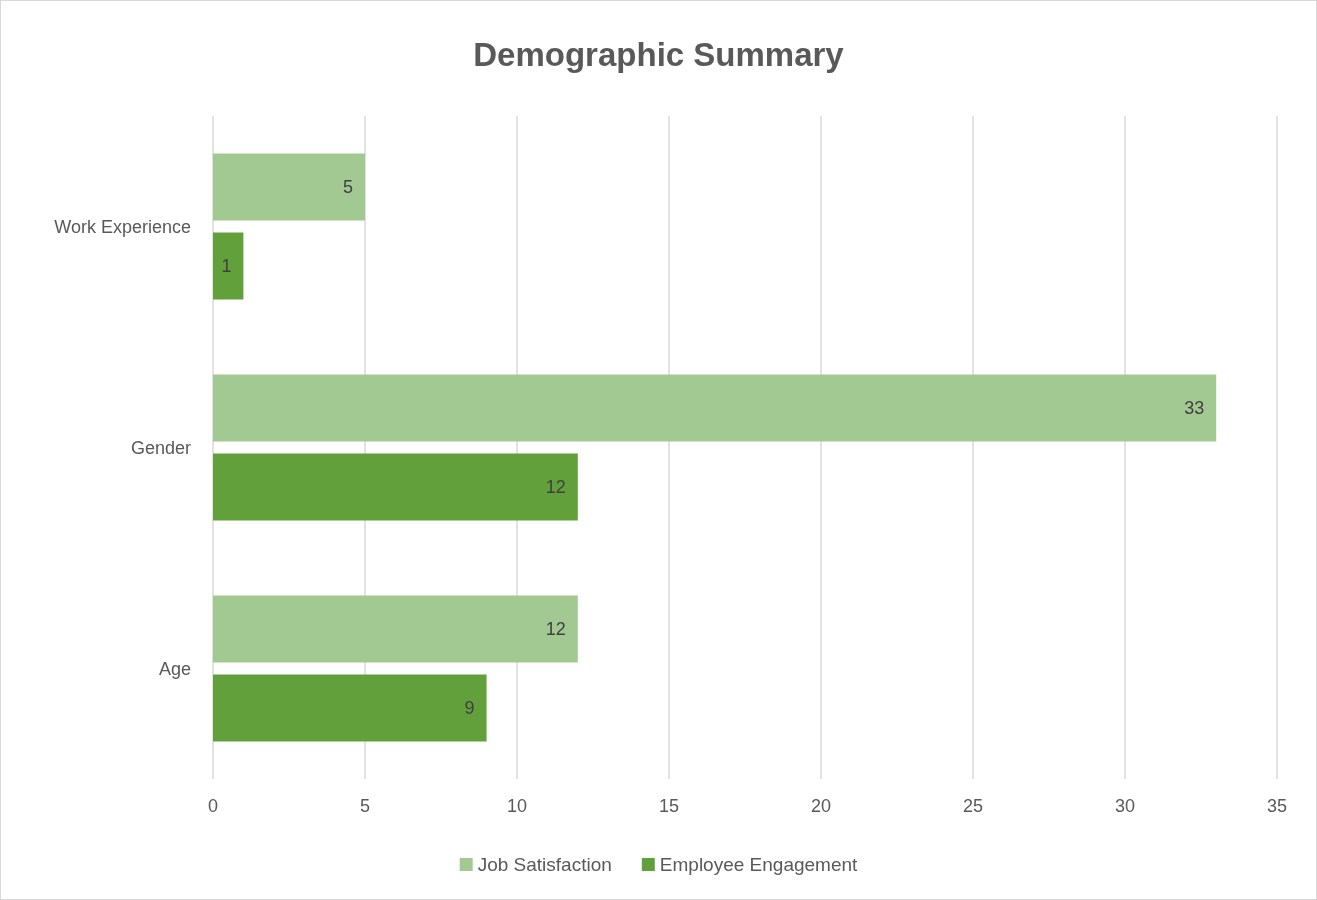 This screenshot has width=1317, height=900. Describe the element at coordinates (821, 806) in the screenshot. I see `x-tick-label: 20` at that location.